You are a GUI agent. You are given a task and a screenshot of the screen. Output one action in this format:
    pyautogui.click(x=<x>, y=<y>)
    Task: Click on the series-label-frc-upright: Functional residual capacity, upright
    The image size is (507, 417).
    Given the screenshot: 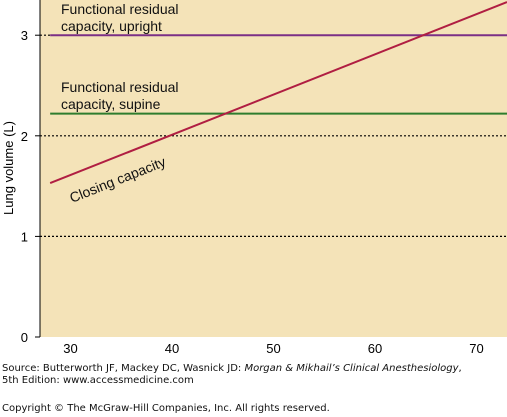 What is the action you would take?
    pyautogui.click(x=120, y=17)
    